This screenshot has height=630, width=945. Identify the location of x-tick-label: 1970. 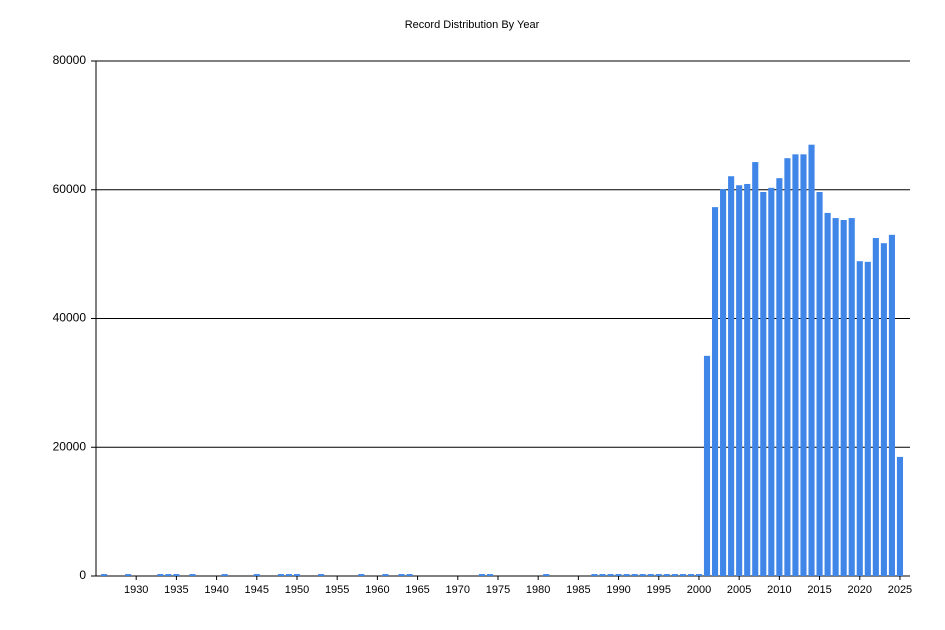
(458, 590).